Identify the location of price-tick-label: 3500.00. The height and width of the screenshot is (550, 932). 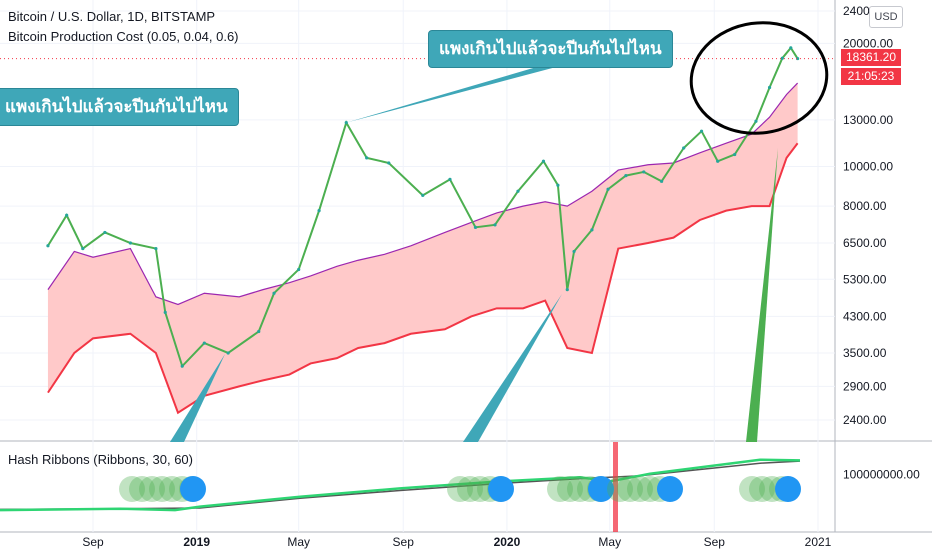
(865, 353).